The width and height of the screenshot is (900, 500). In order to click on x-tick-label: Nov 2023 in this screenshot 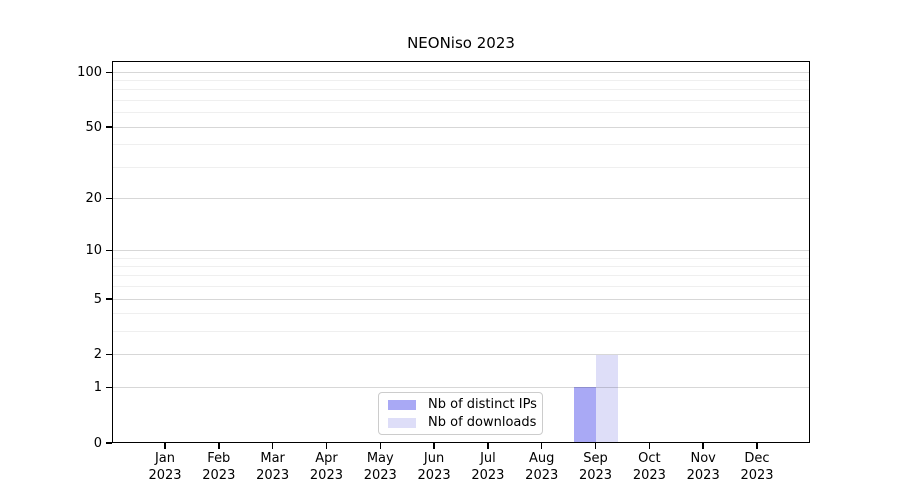, I will do `click(703, 467)`.